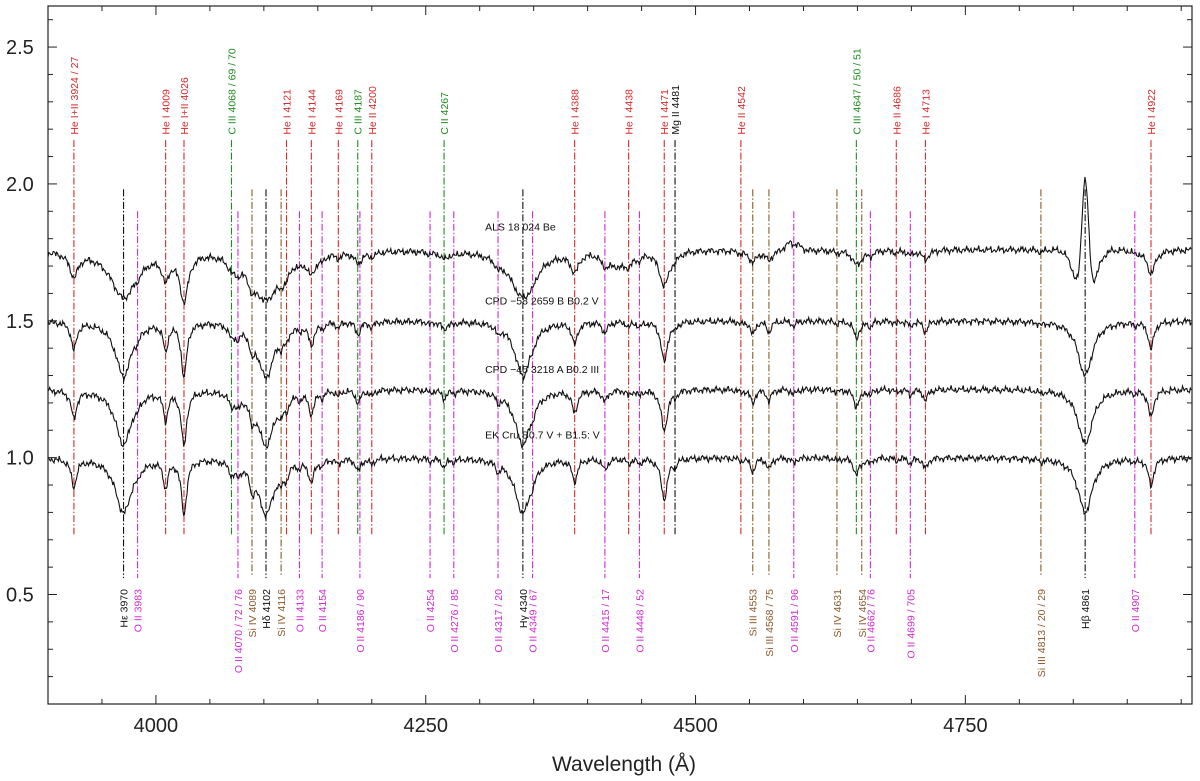 The width and height of the screenshot is (1200, 781). What do you see at coordinates (339, 112) in the screenshot?
I see `line-label: He I 4169` at bounding box center [339, 112].